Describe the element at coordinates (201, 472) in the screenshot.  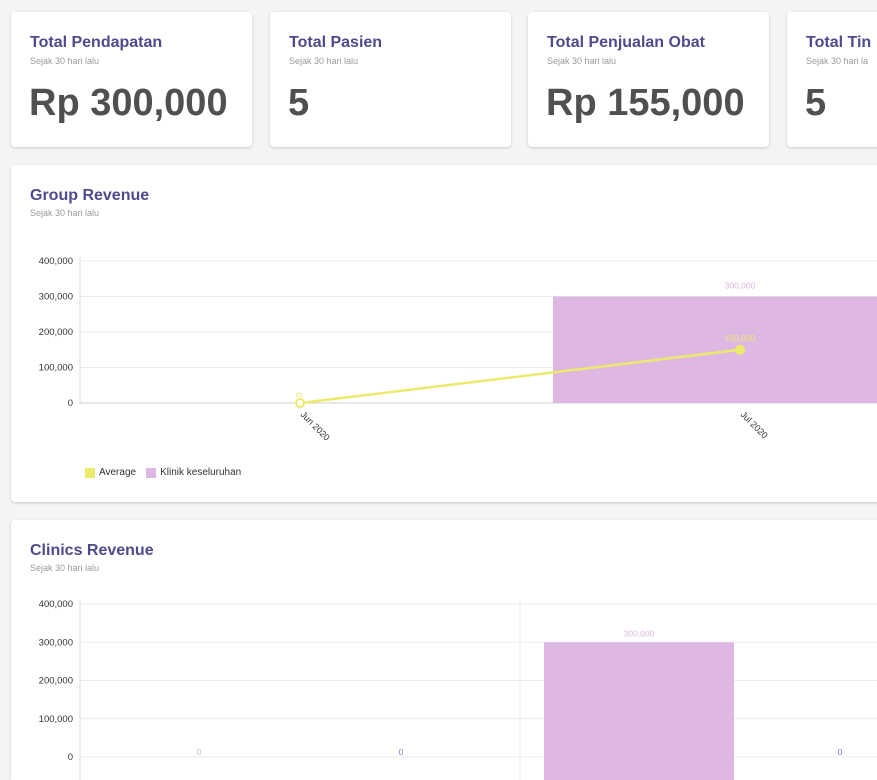
I see `legend-label: Klinik keseluruhan` at that location.